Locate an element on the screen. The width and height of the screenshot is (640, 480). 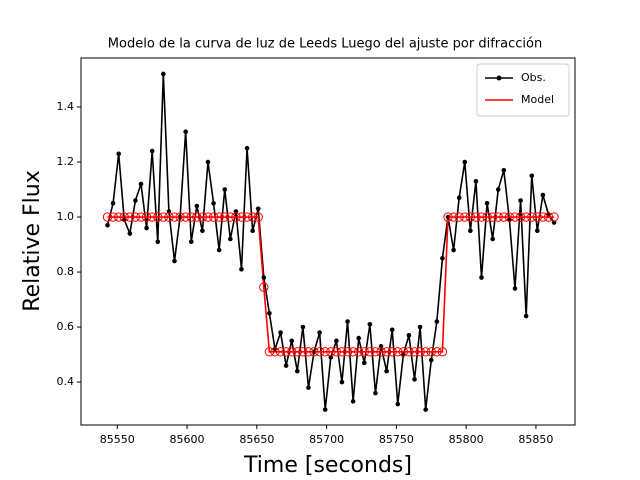
legend-label: Model is located at coordinates (537, 99).